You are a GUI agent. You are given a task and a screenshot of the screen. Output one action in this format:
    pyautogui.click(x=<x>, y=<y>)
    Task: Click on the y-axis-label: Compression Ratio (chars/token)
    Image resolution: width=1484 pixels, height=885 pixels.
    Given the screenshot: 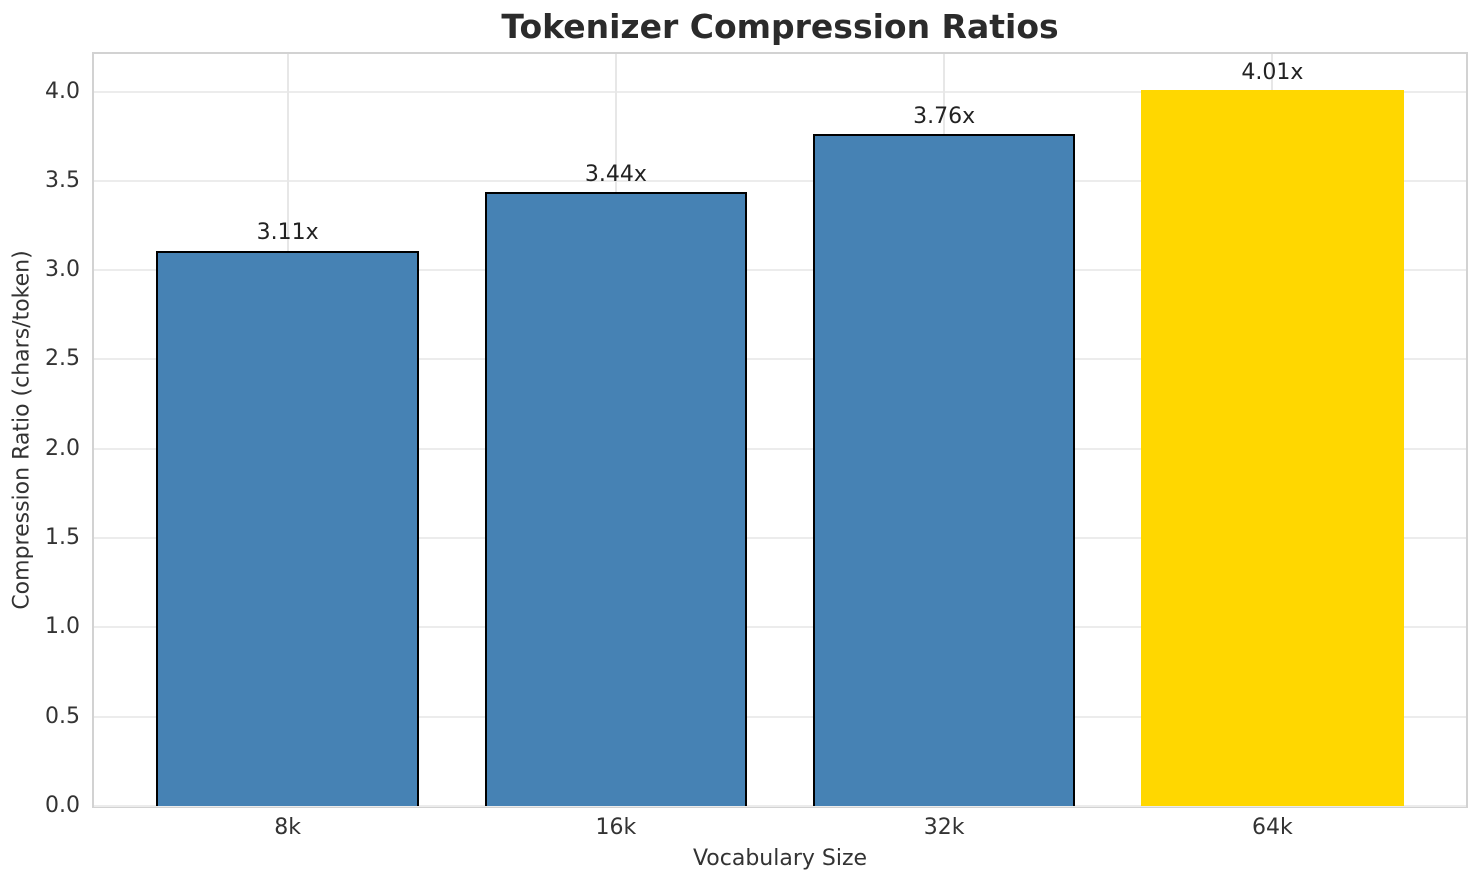 What is the action you would take?
    pyautogui.click(x=22, y=430)
    